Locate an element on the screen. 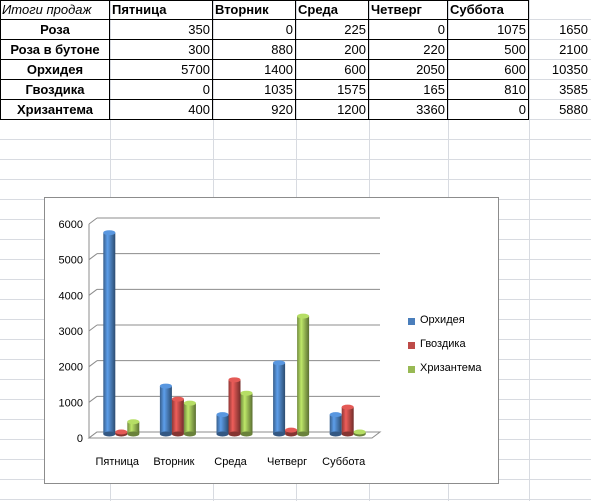 Image resolution: width=591 pixels, height=501 pixels. total-cell: 2100 is located at coordinates (573, 49).